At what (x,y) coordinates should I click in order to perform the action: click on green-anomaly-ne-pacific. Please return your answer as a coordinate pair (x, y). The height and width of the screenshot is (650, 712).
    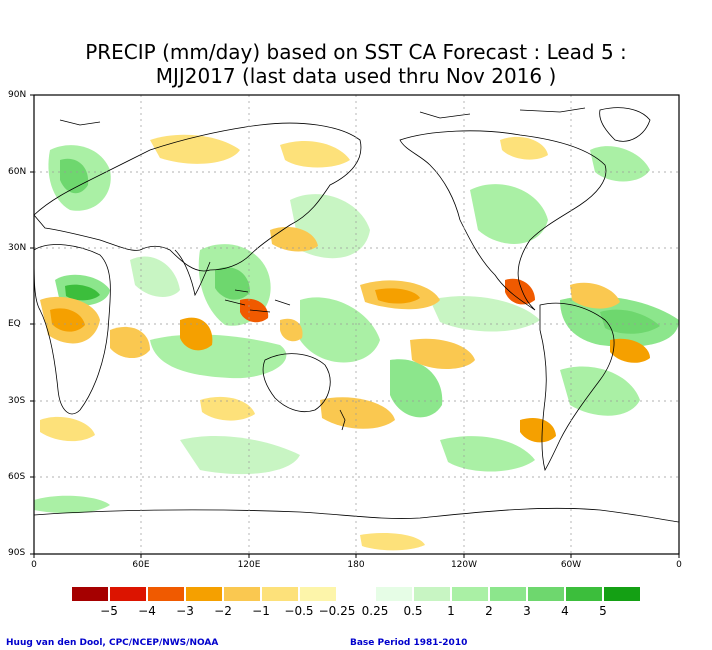
    Looking at the image, I should click on (509, 214).